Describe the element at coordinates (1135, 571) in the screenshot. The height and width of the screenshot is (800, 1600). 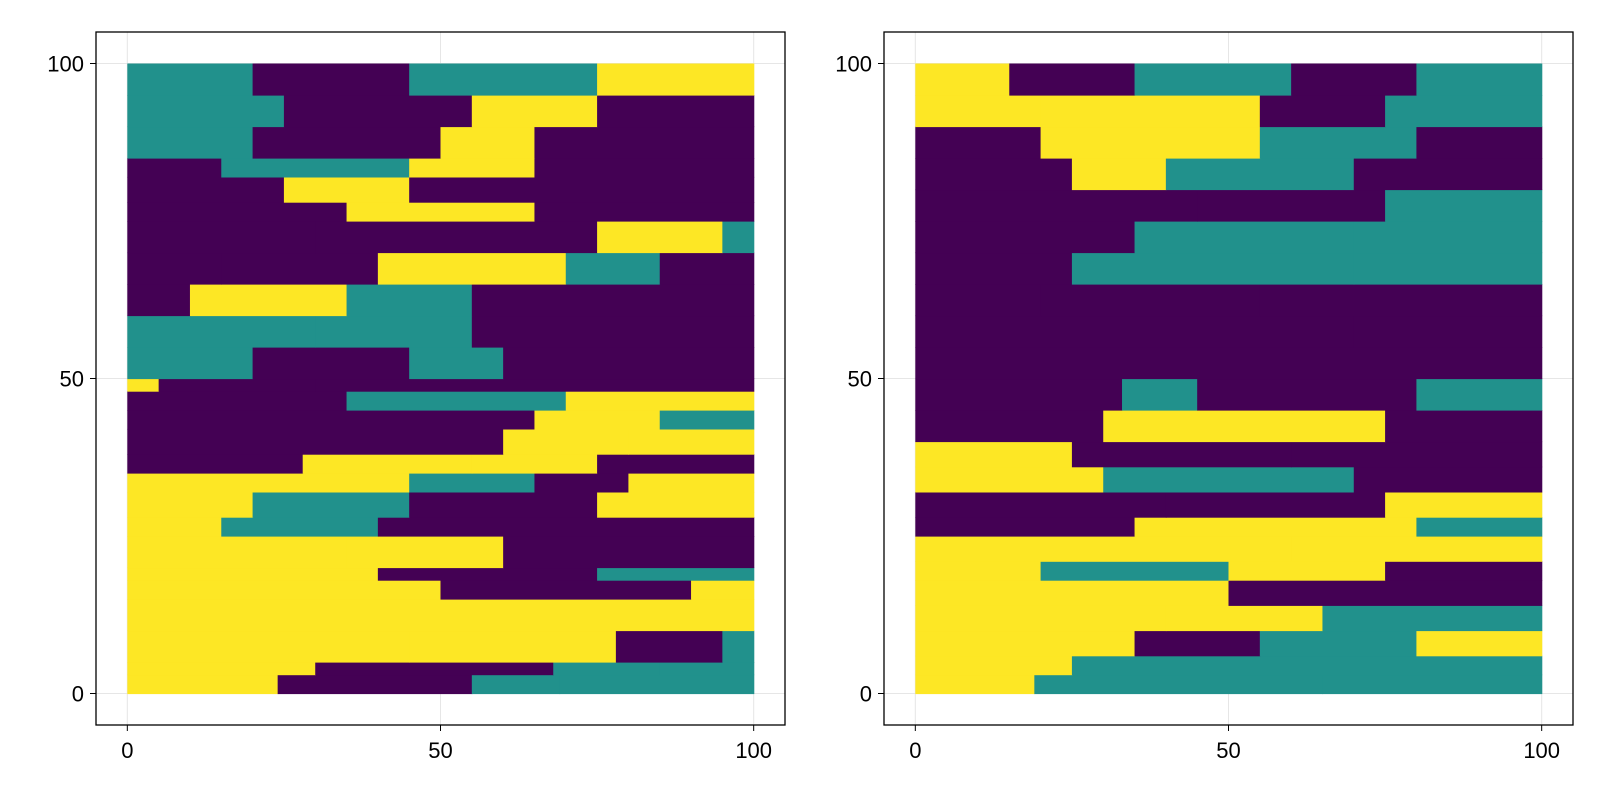
I see `right-heatmap-cell-r5-s1` at that location.